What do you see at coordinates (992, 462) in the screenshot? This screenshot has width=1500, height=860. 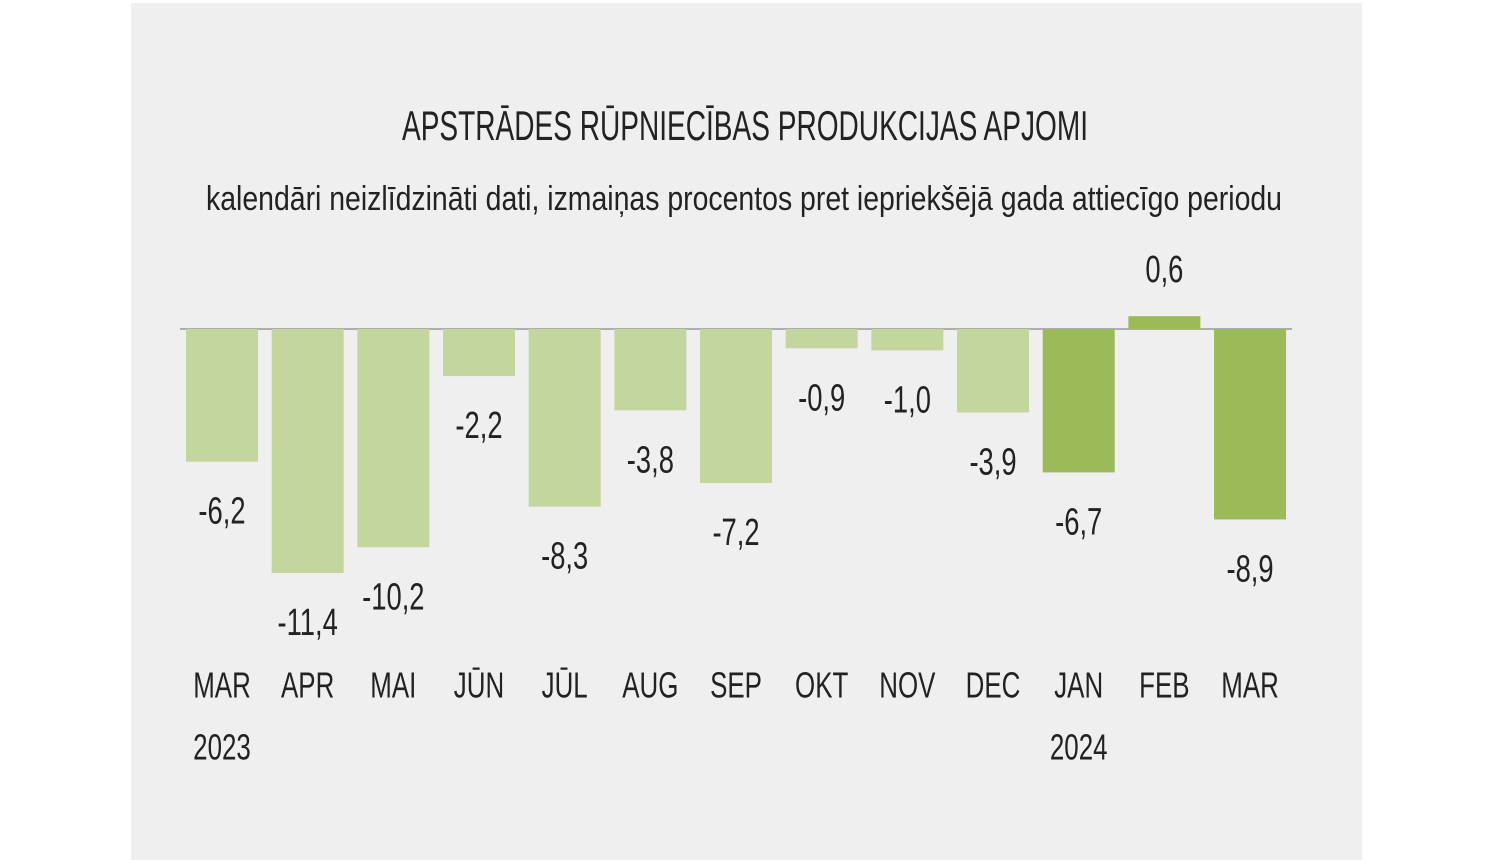 I see `value-label: -3,9` at bounding box center [992, 462].